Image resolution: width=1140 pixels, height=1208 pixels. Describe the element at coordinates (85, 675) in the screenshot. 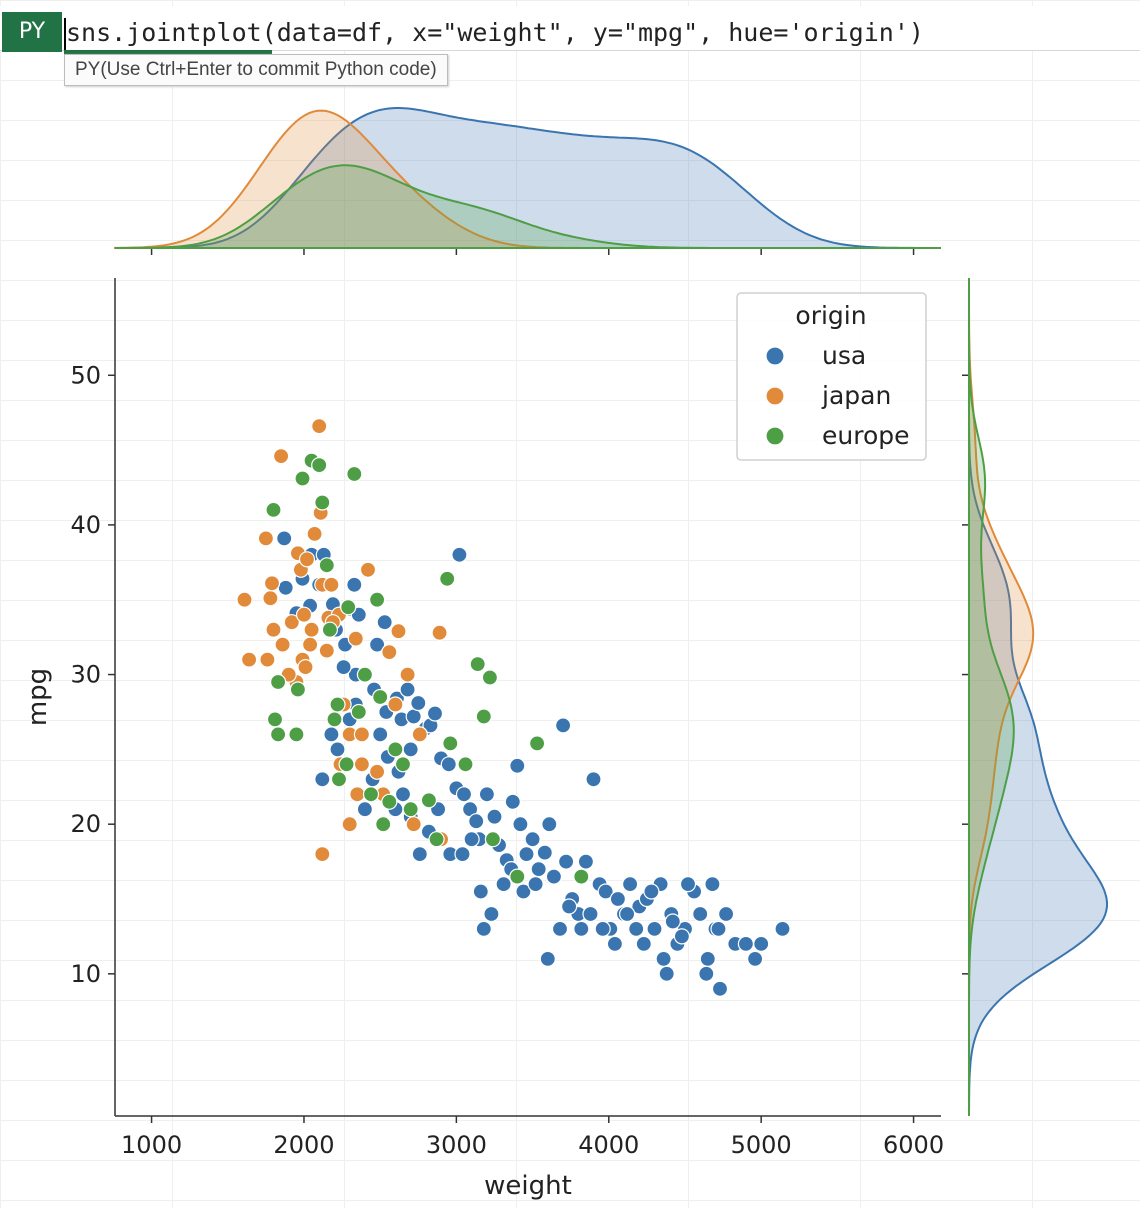

I see `y-tick-label: 30` at that location.